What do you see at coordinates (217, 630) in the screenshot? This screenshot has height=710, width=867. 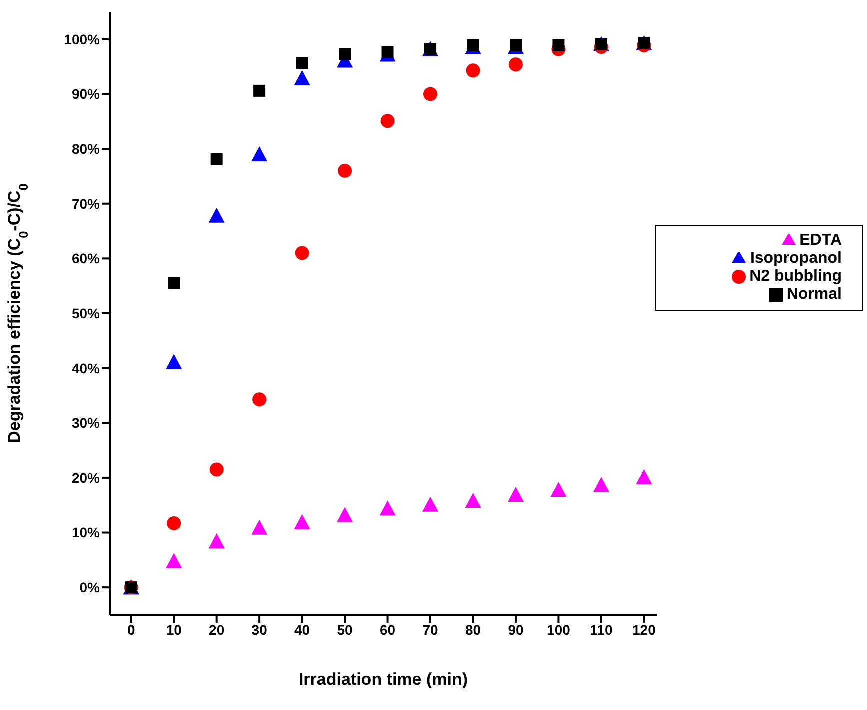 I see `x-tick-label: 20` at bounding box center [217, 630].